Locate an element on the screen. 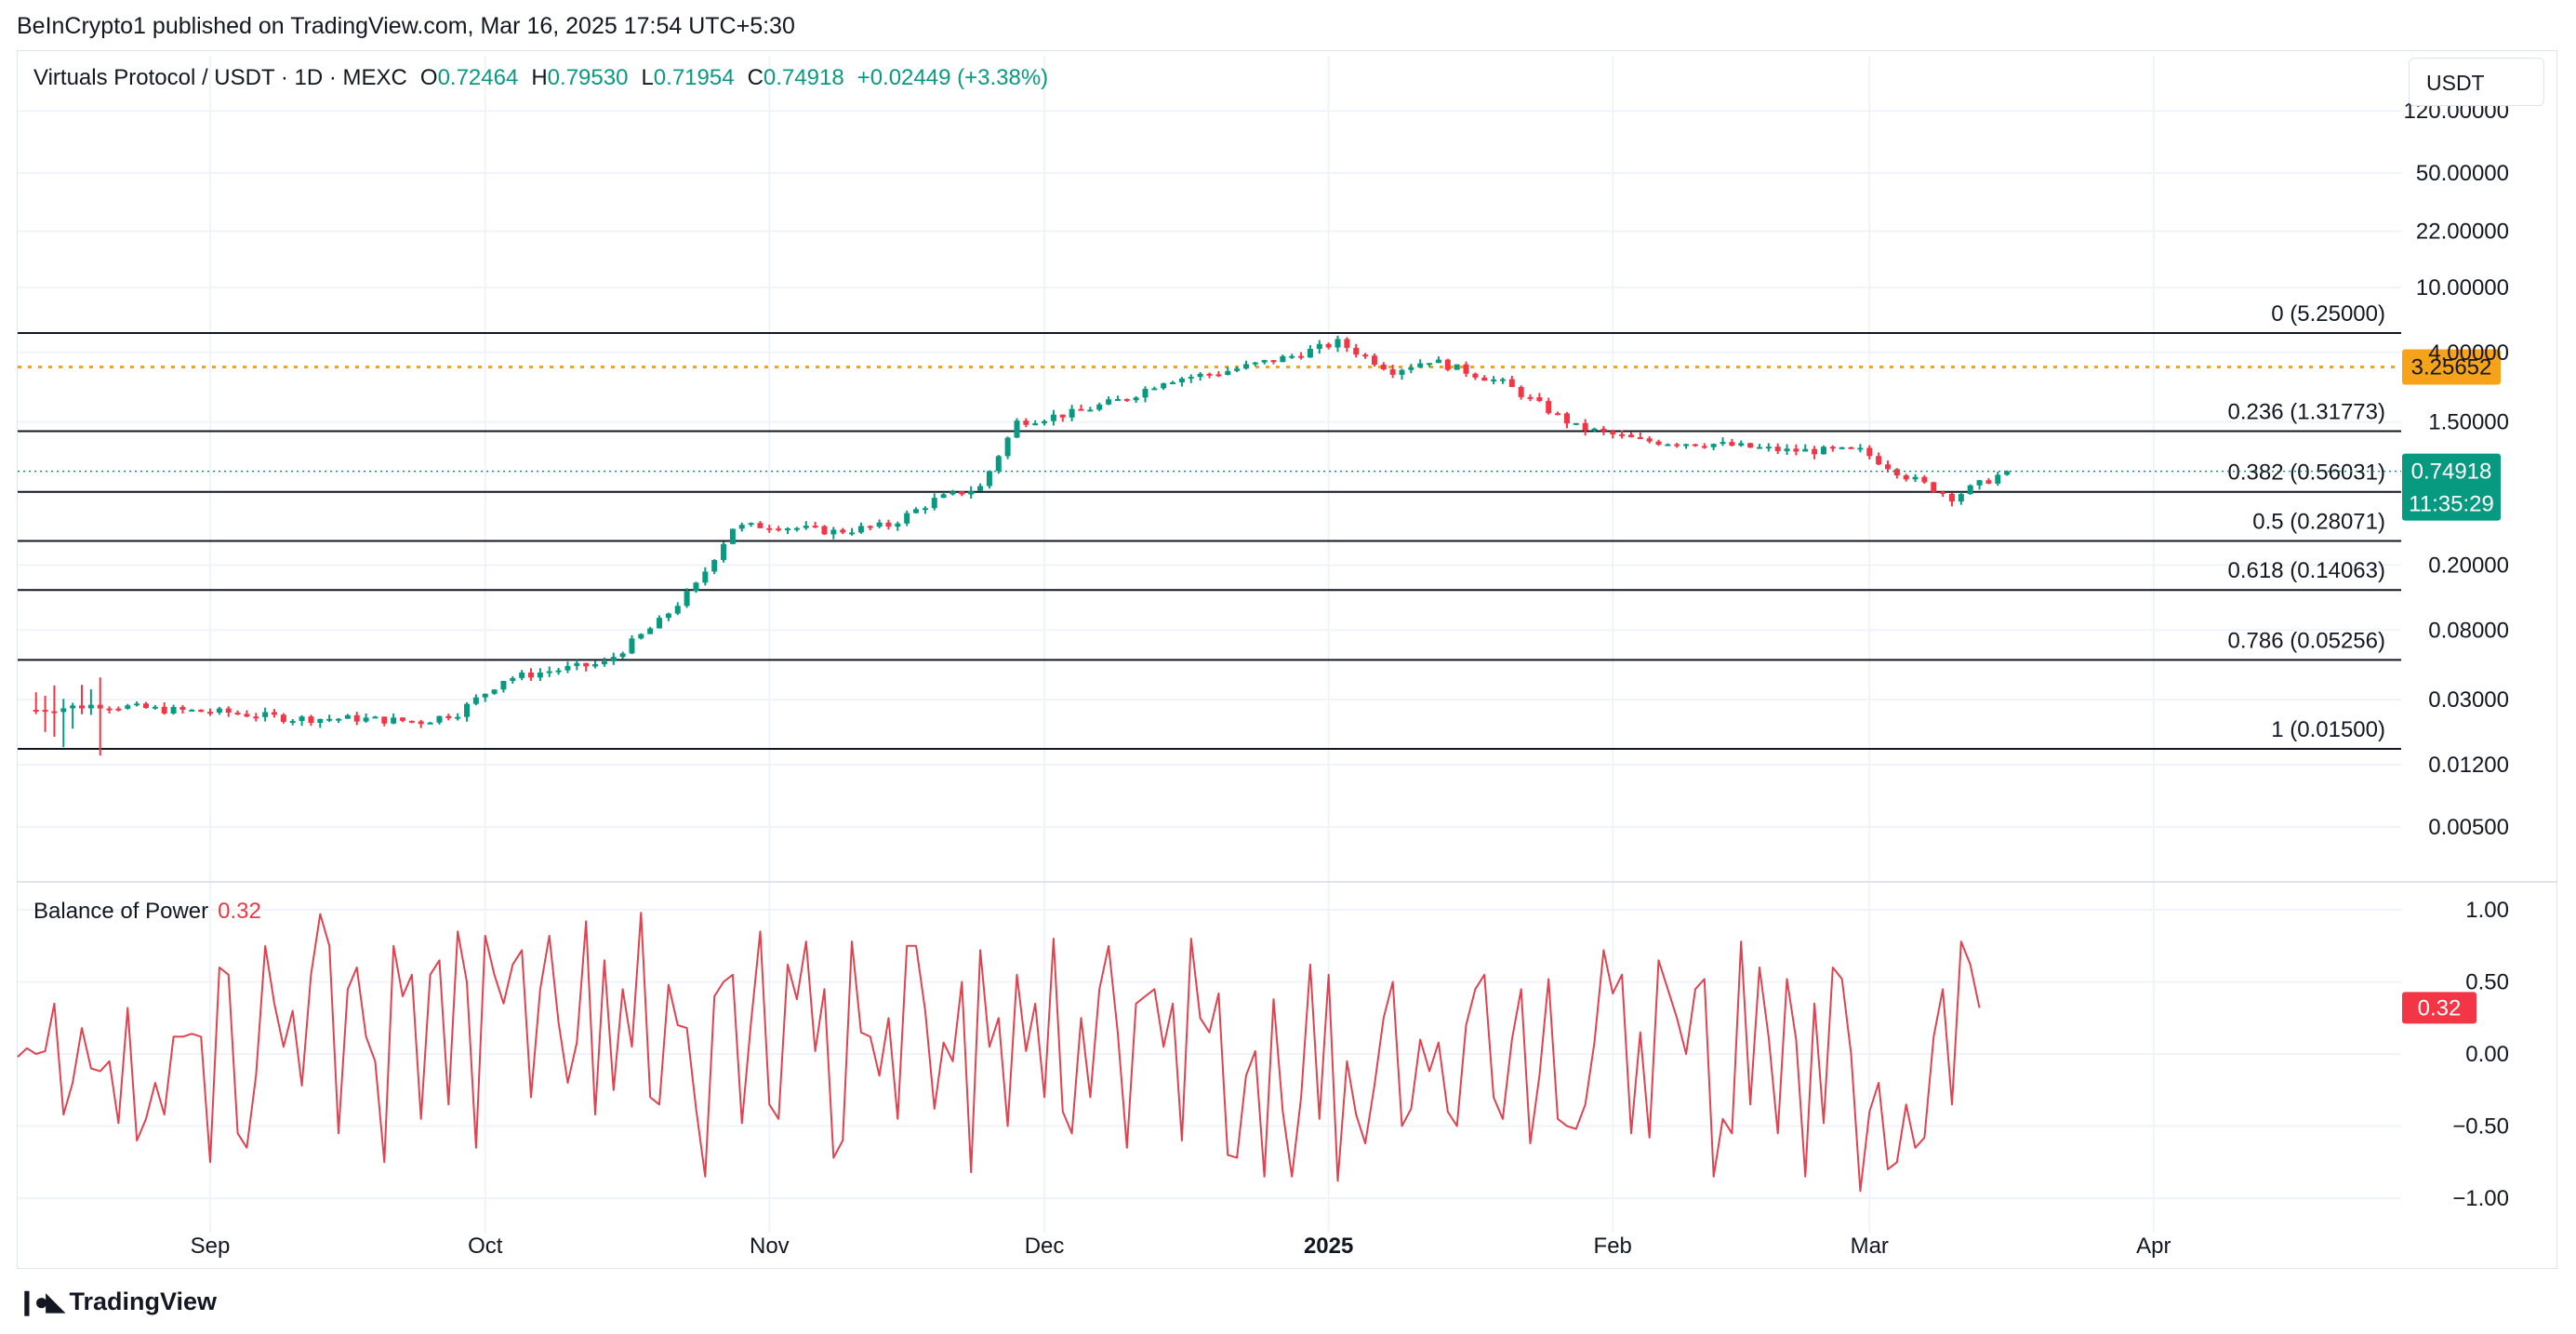  bop-axis: 1.00 0.50 0.00 −0.50 −1.00 is located at coordinates (2480, 1054).